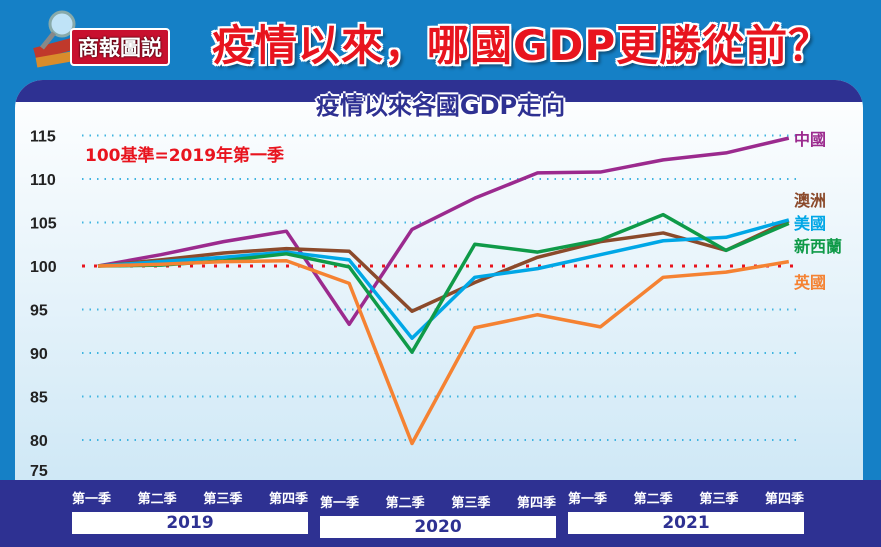  Describe the element at coordinates (39, 441) in the screenshot. I see `y-tick-label: 80` at that location.